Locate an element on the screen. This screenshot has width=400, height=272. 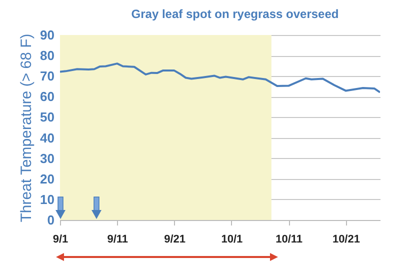
y-tick-label: 30 is located at coordinates (47, 158).